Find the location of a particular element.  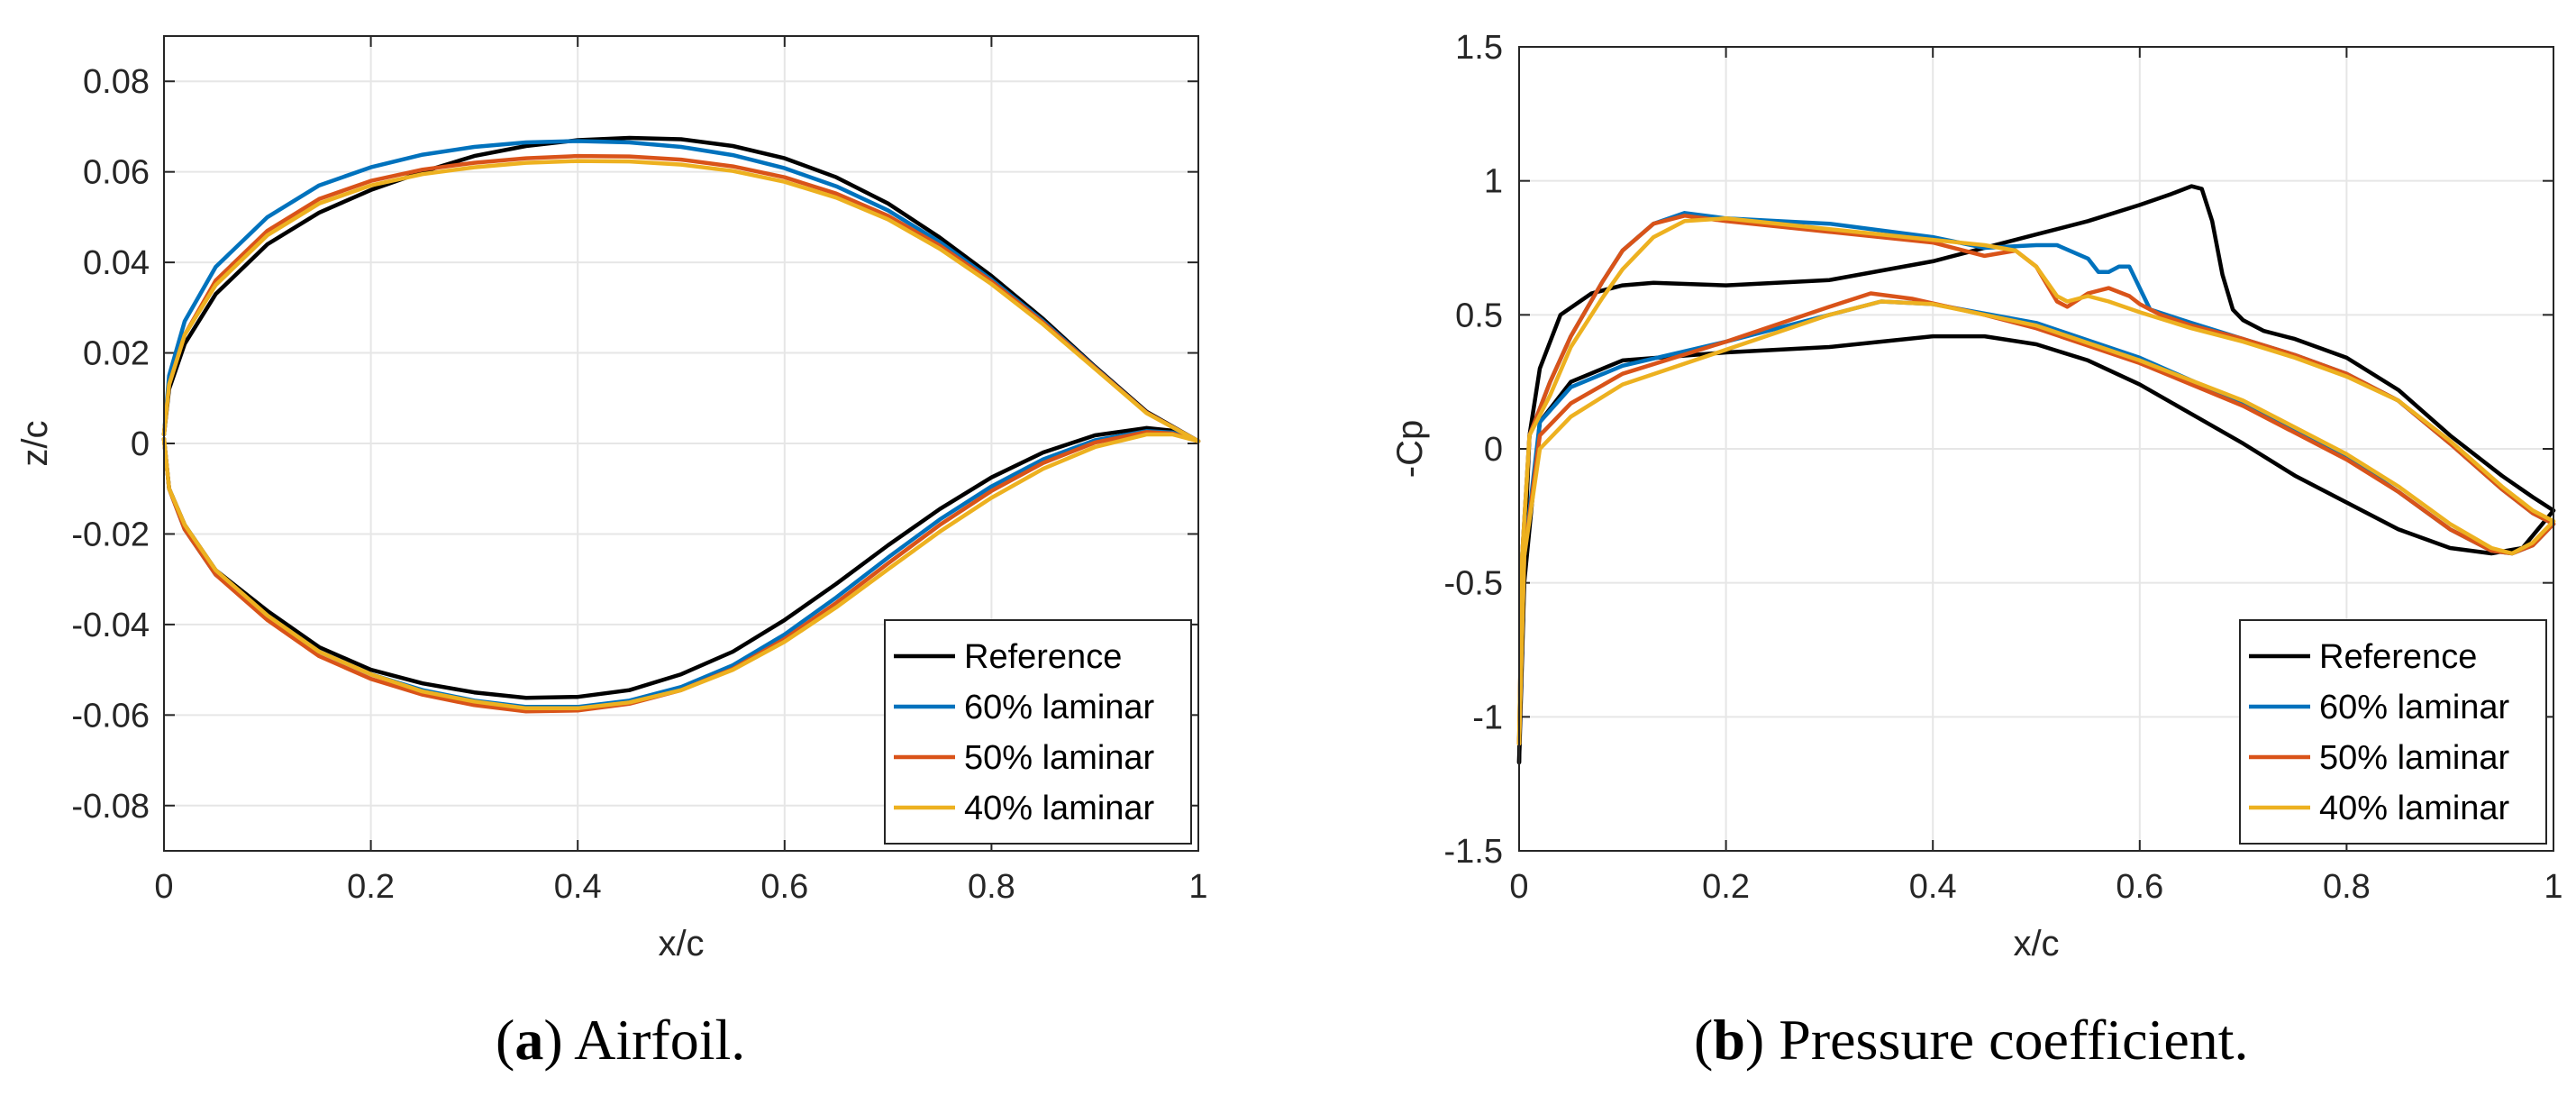

panel-b-x-tick-label: 1 is located at coordinates (2553, 887).